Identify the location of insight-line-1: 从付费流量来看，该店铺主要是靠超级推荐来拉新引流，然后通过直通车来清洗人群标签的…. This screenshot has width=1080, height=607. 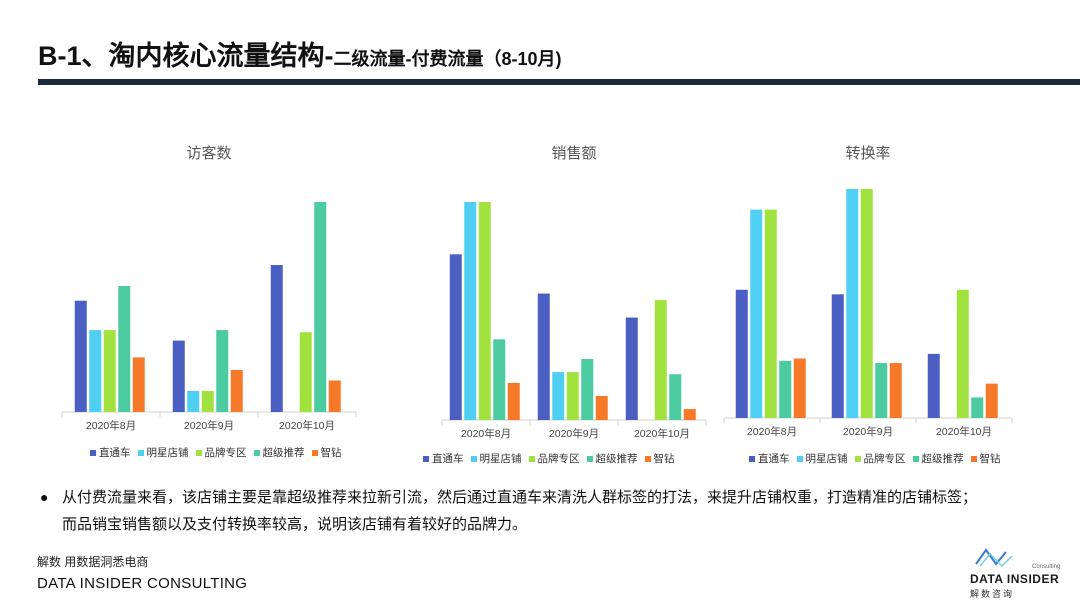
(520, 497).